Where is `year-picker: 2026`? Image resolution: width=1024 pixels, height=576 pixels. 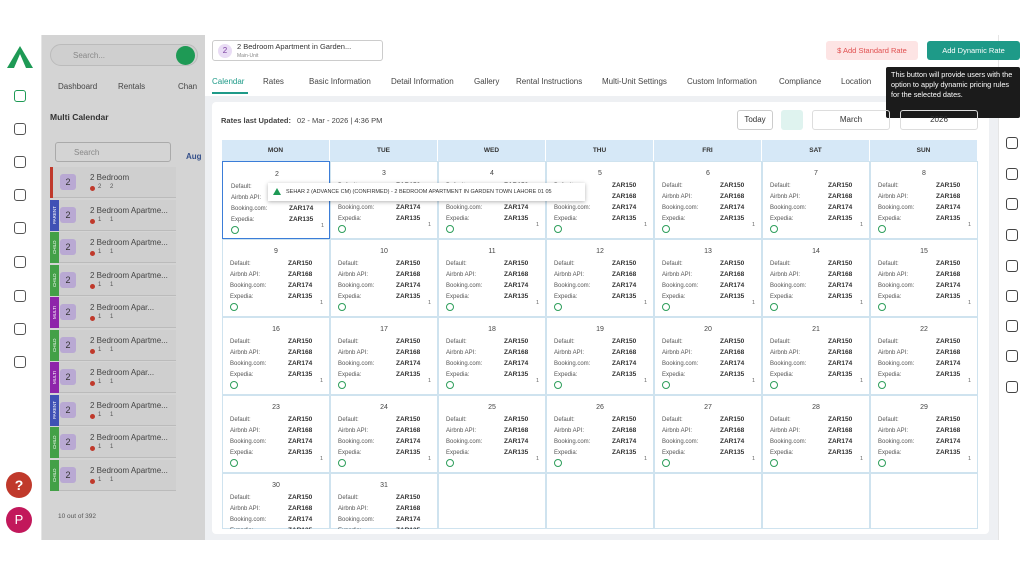 year-picker: 2026 is located at coordinates (939, 120).